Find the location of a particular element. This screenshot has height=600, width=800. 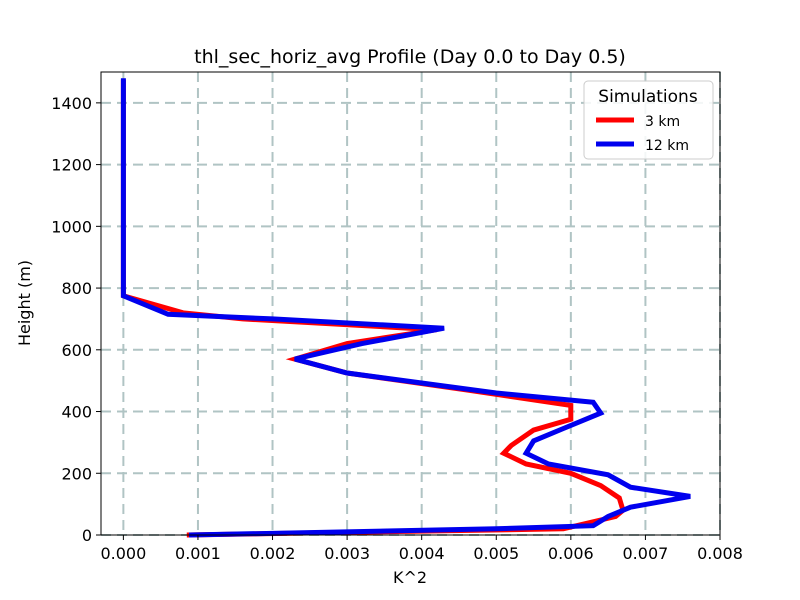

y-tick-label: 1200 is located at coordinates (71, 165).